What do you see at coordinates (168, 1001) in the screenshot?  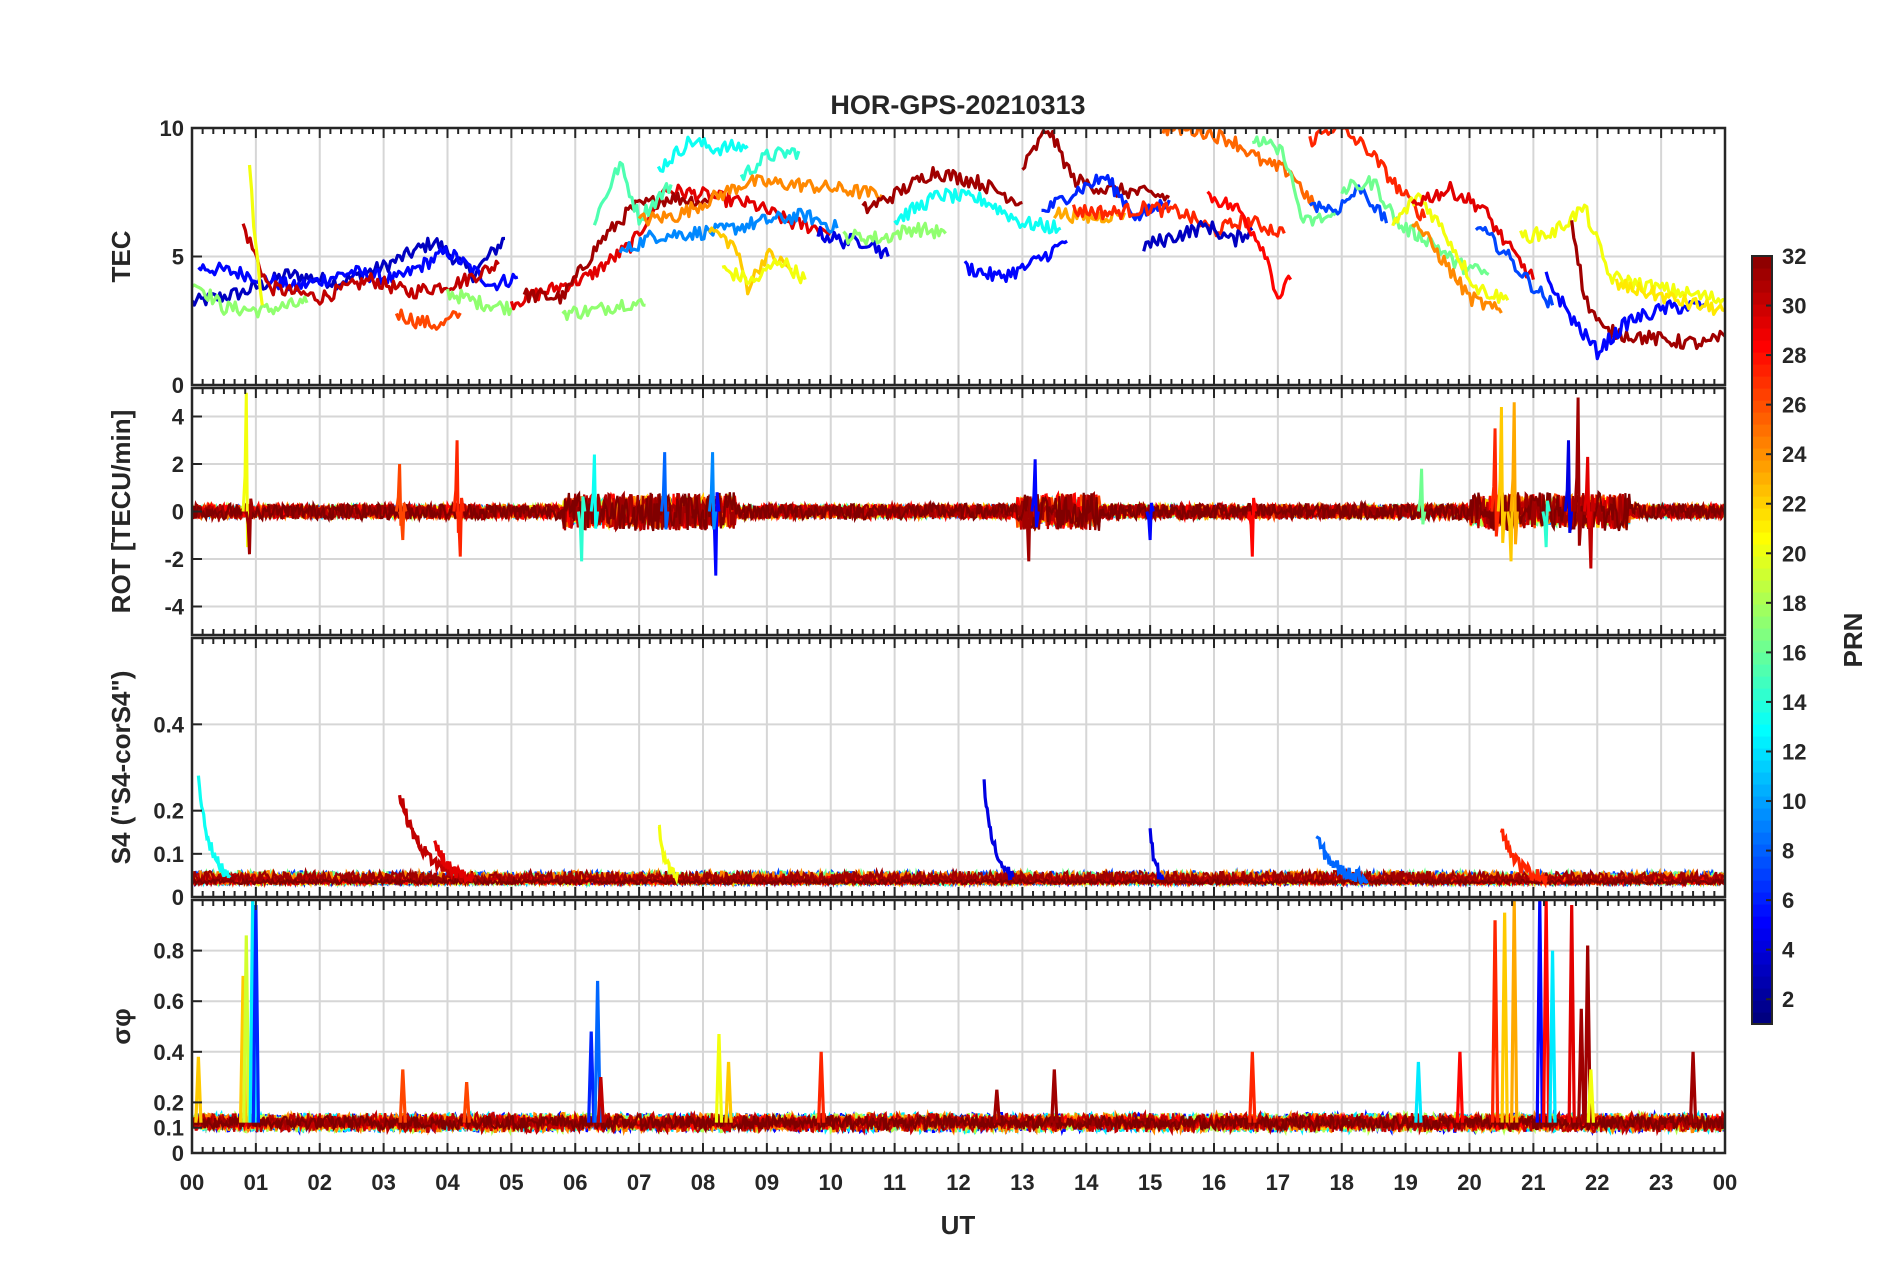 I see `y-tick-label: 0.6` at bounding box center [168, 1001].